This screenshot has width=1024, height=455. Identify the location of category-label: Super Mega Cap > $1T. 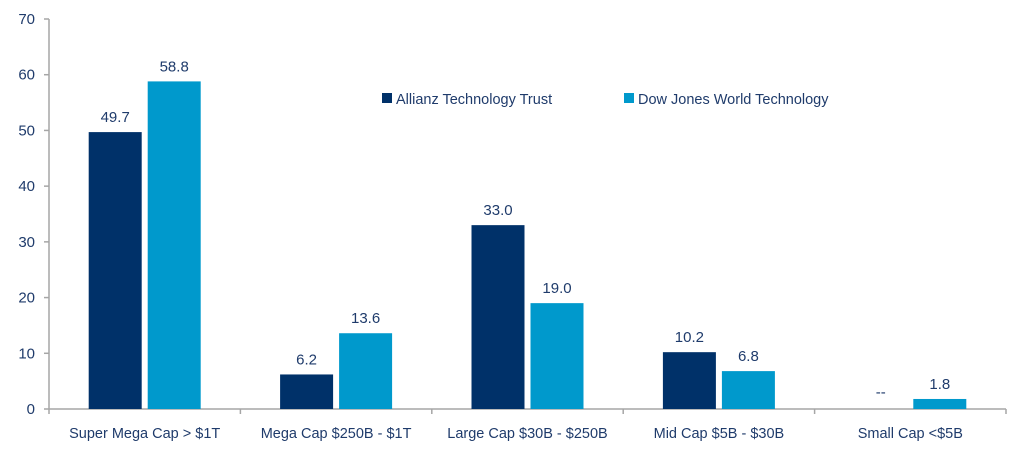
(144, 434).